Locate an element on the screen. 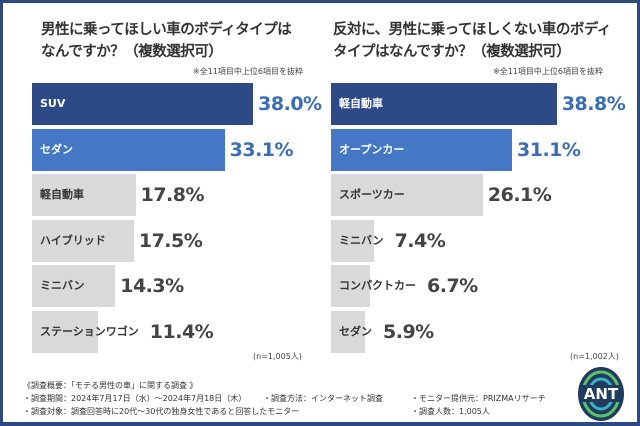 The width and height of the screenshot is (640, 426). bar-value-label: 11.4% is located at coordinates (181, 332).